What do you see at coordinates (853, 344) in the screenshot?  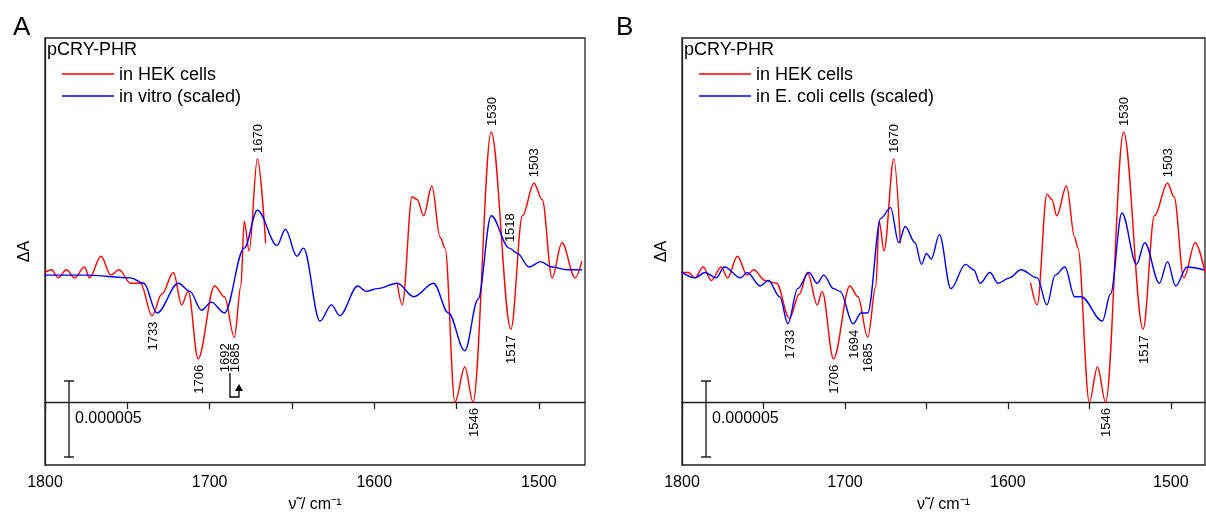 I see `annotation: 1694` at bounding box center [853, 344].